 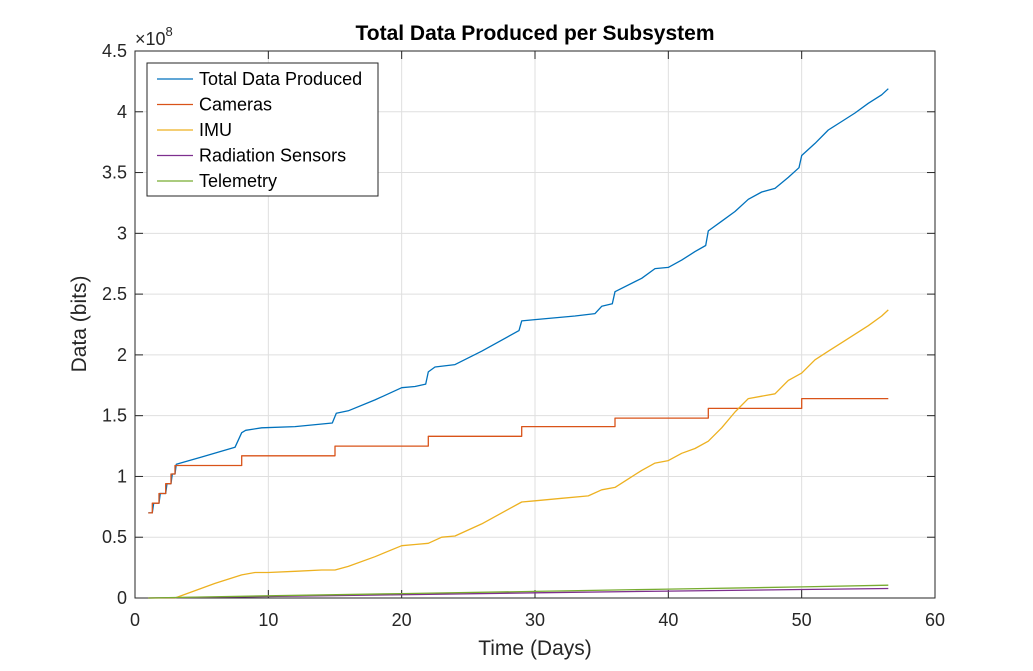 I want to click on y-exponent-base: ×10, so click(x=150, y=39).